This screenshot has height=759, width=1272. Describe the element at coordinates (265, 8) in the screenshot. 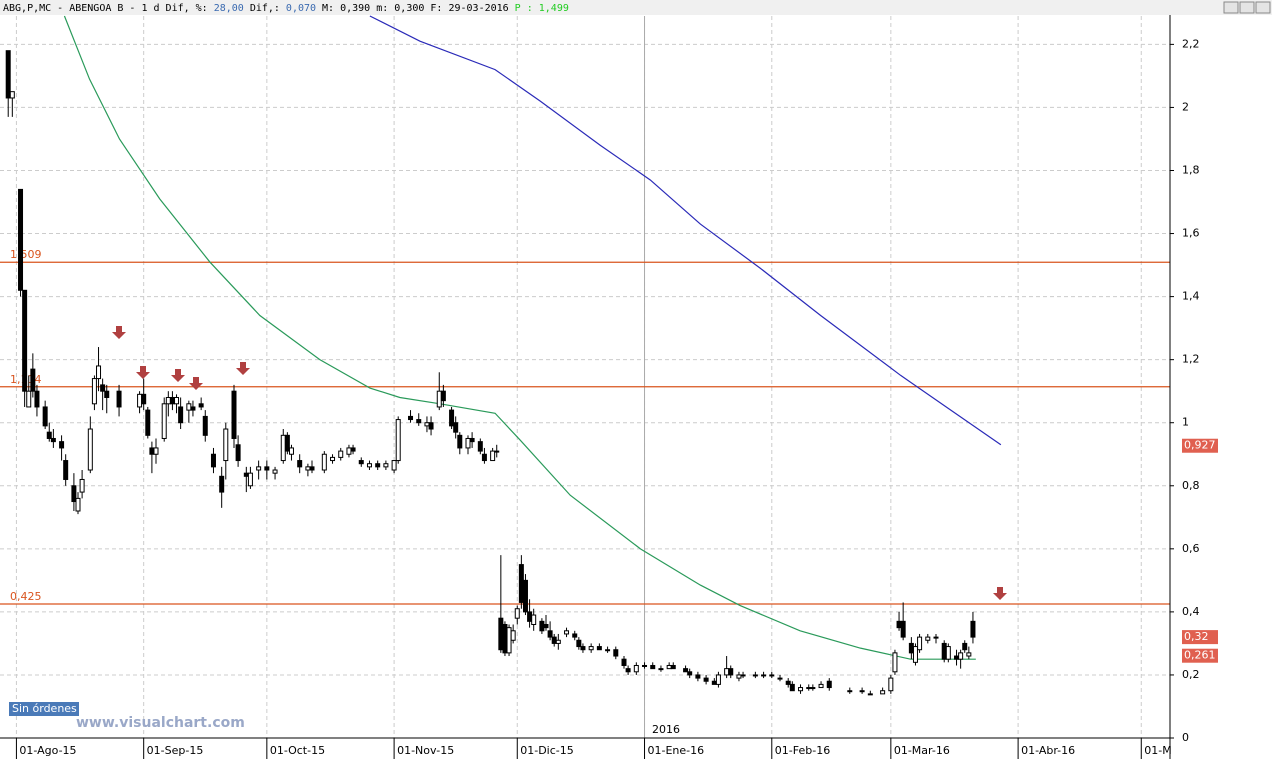

I see `header-field: Dif,:` at that location.